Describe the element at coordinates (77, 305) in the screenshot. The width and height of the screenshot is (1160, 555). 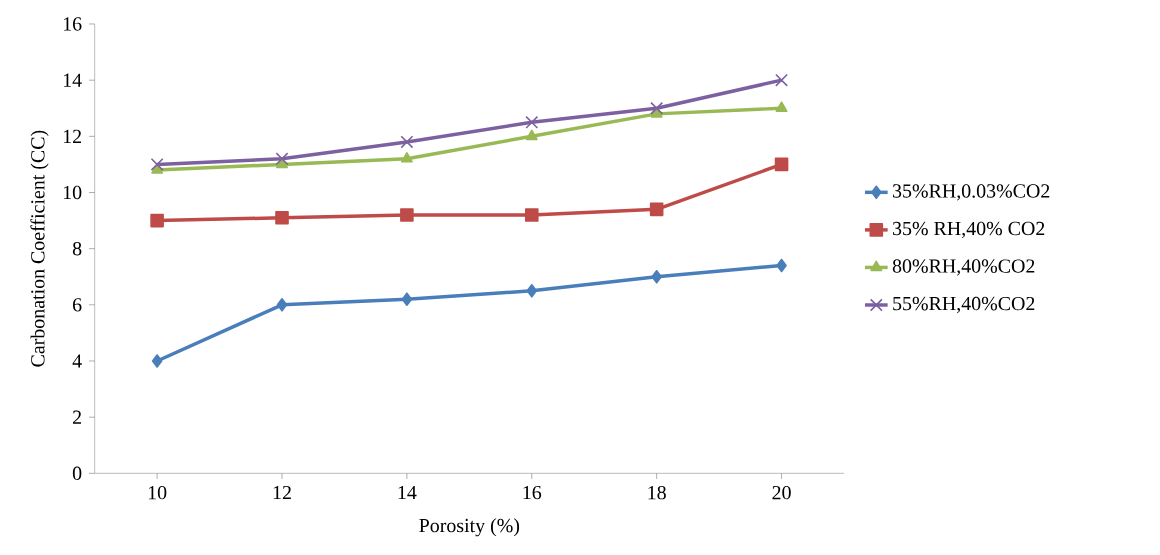
I see `y-tick-label: 6` at that location.